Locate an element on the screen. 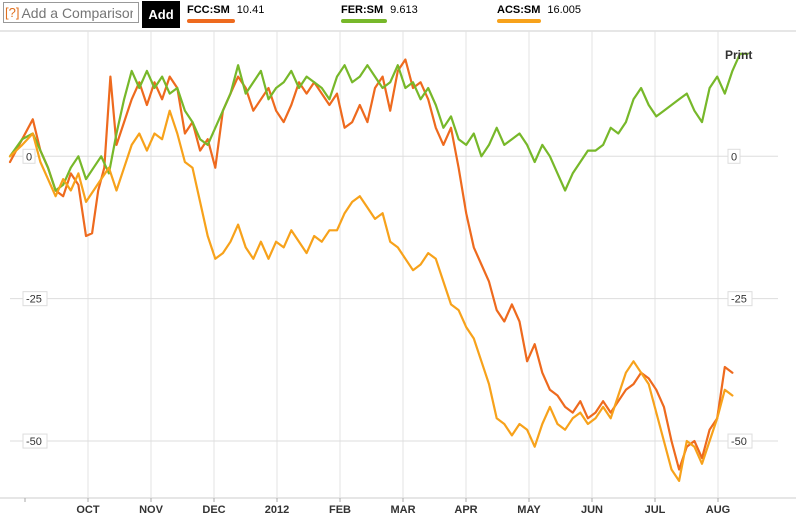 The height and width of the screenshot is (525, 796). y-tick-label-right: -25 is located at coordinates (739, 300).